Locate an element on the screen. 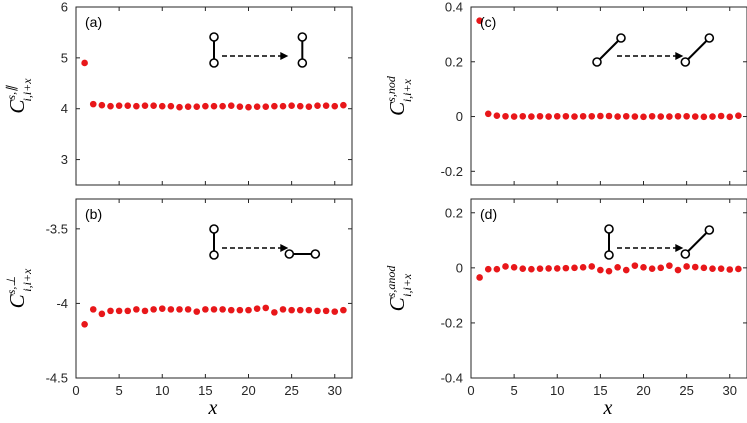  y-tick-label: -4.5 is located at coordinates (57, 378).